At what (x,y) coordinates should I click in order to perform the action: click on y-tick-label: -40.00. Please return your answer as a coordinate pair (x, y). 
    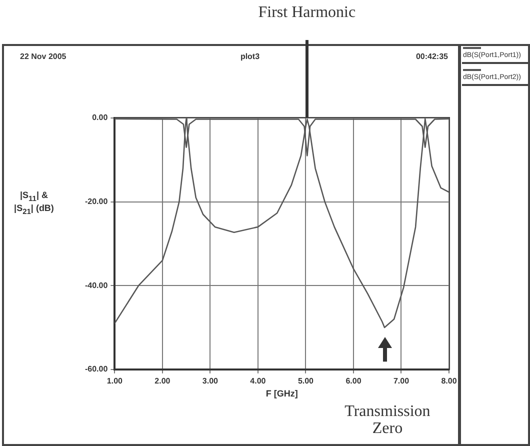
    Looking at the image, I should click on (96, 285).